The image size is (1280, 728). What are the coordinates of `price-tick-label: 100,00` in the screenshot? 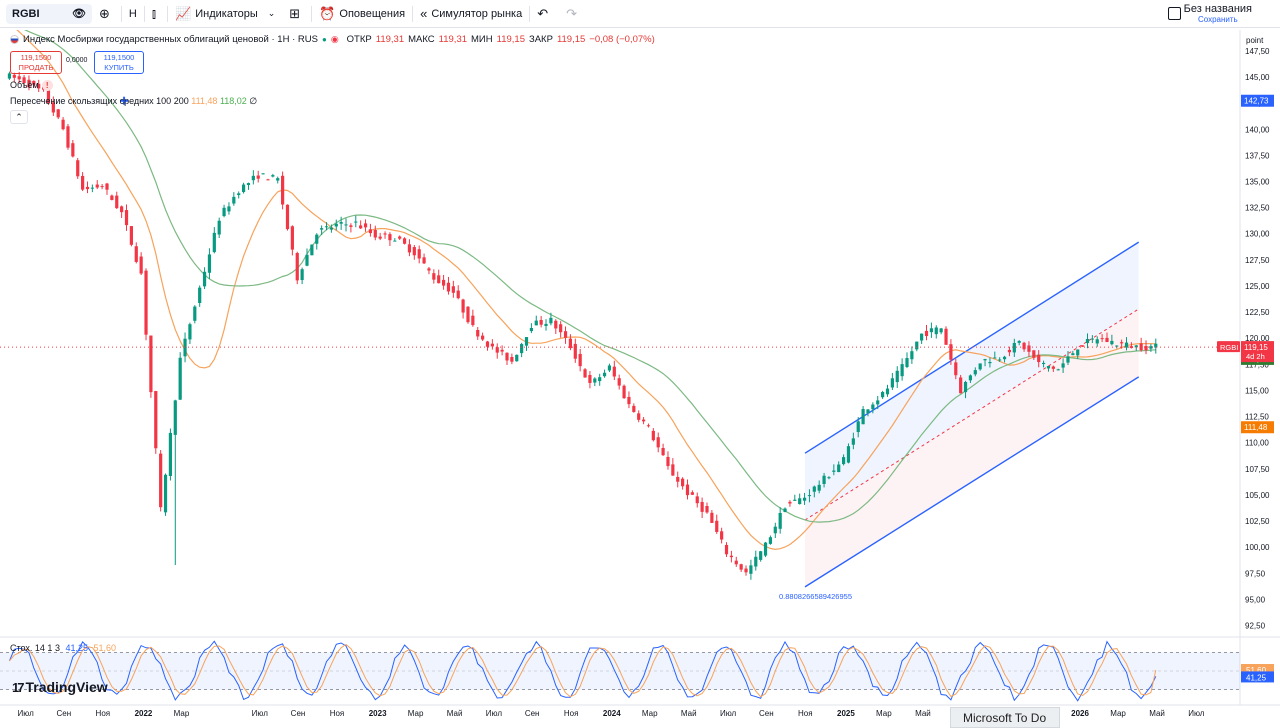 It's located at (1257, 547).